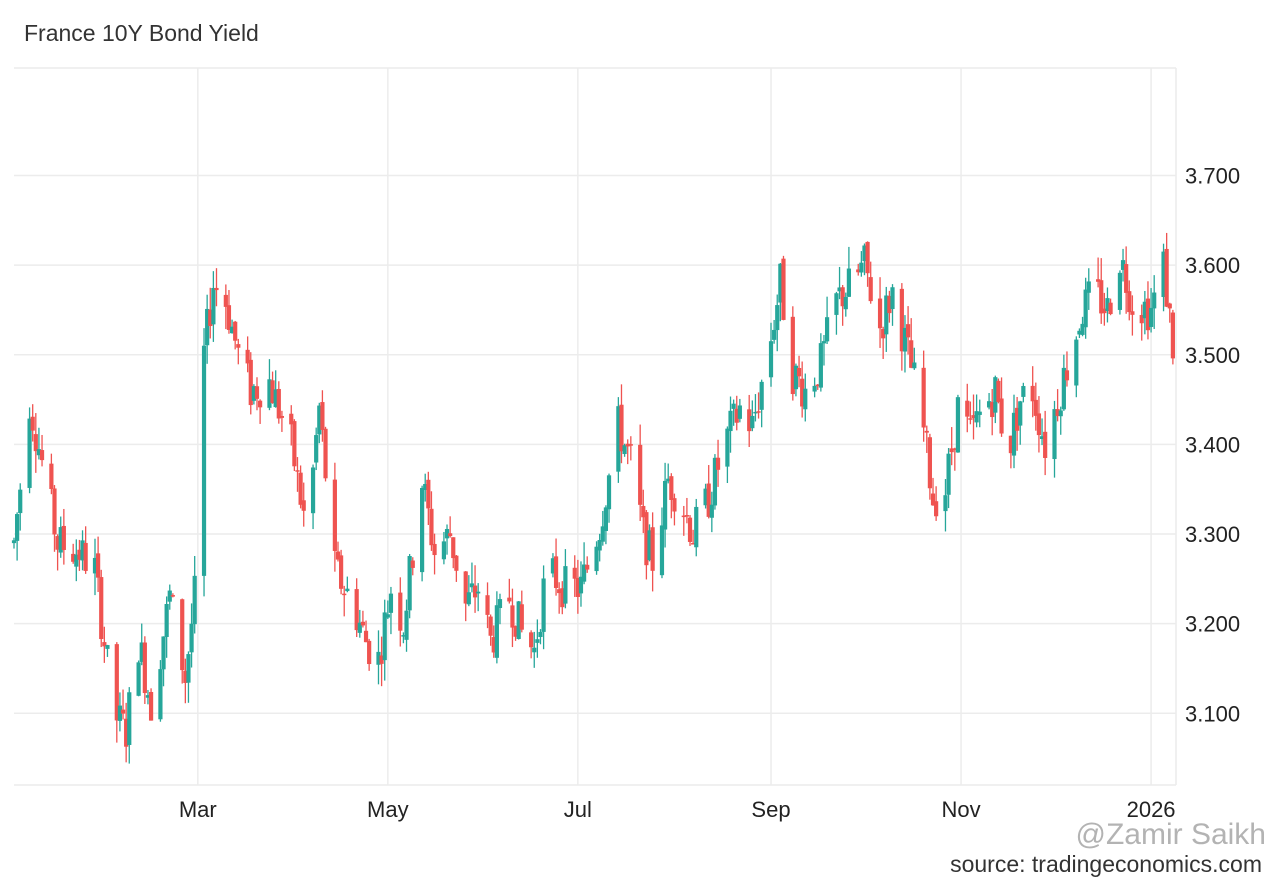  Describe the element at coordinates (1212, 355) in the screenshot. I see `y-tick-label: 3.500` at that location.